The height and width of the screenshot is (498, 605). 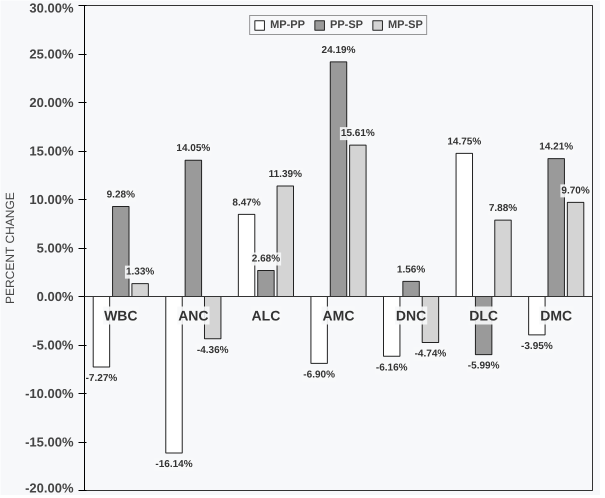 I want to click on y-tick-label: -20.00%, so click(x=49, y=488).